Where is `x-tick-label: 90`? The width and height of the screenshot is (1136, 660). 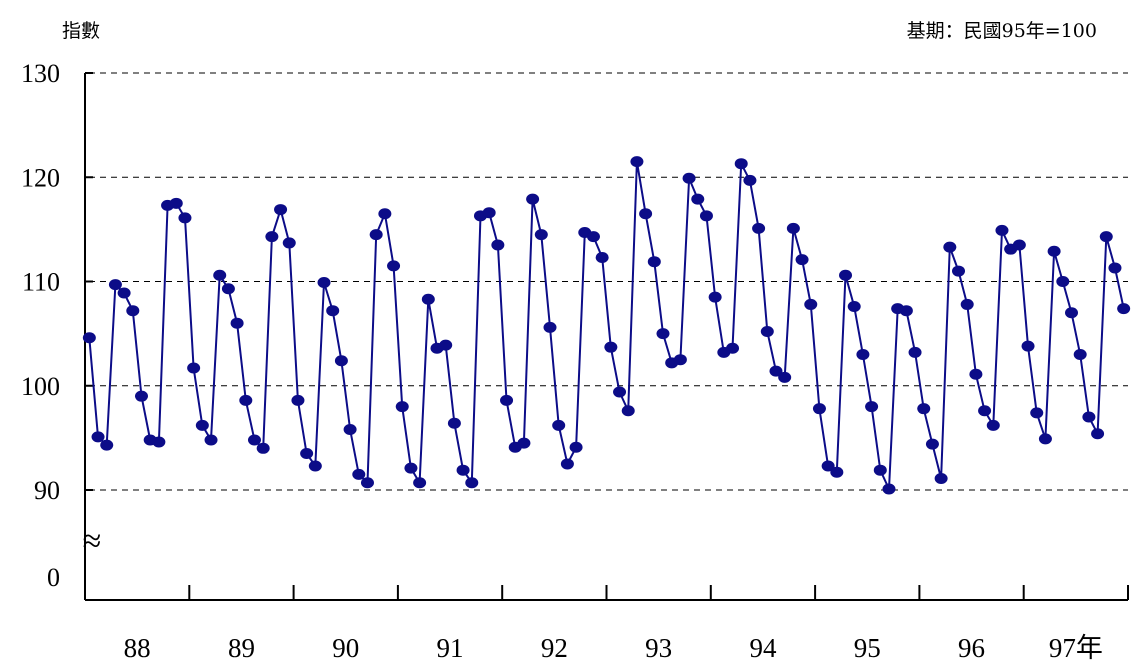
x-tick-label: 90 is located at coordinates (345, 646).